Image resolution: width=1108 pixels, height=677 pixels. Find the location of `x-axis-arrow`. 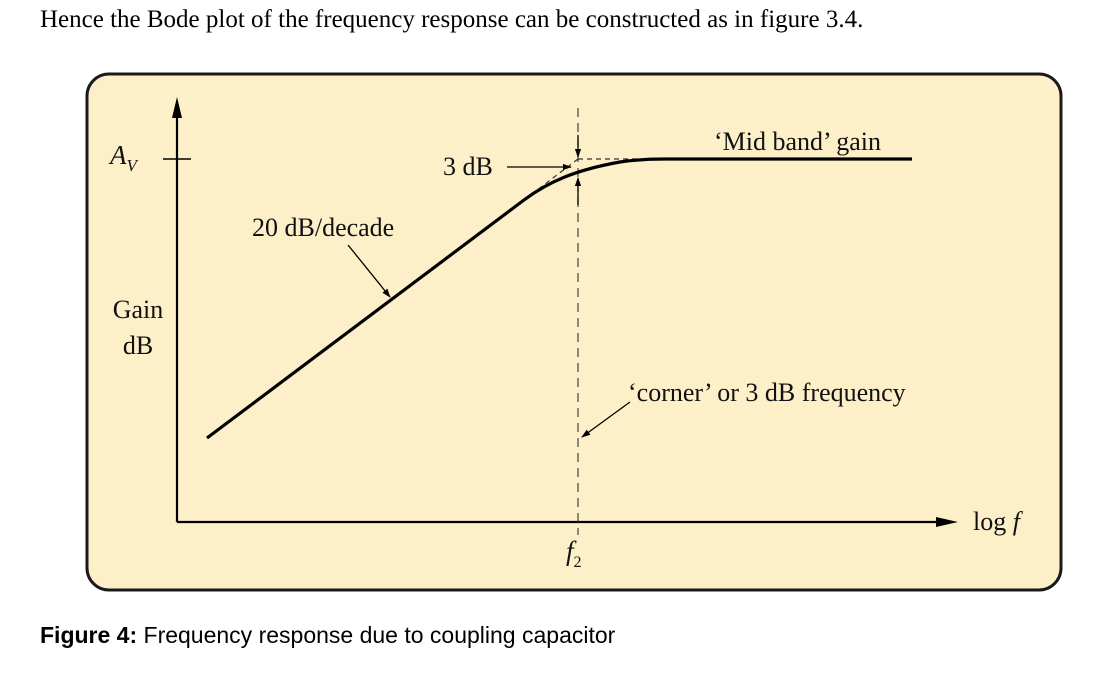

x-axis-arrow is located at coordinates (947, 522).